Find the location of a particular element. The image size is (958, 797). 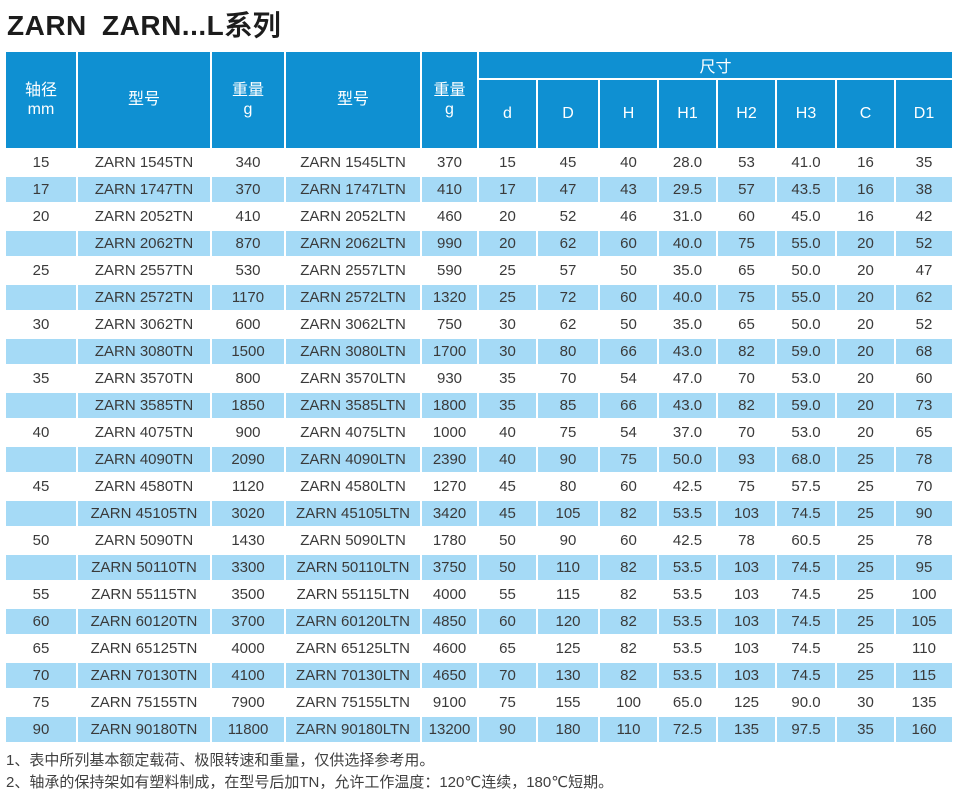

dim-header-D1: D1 is located at coordinates (924, 114).